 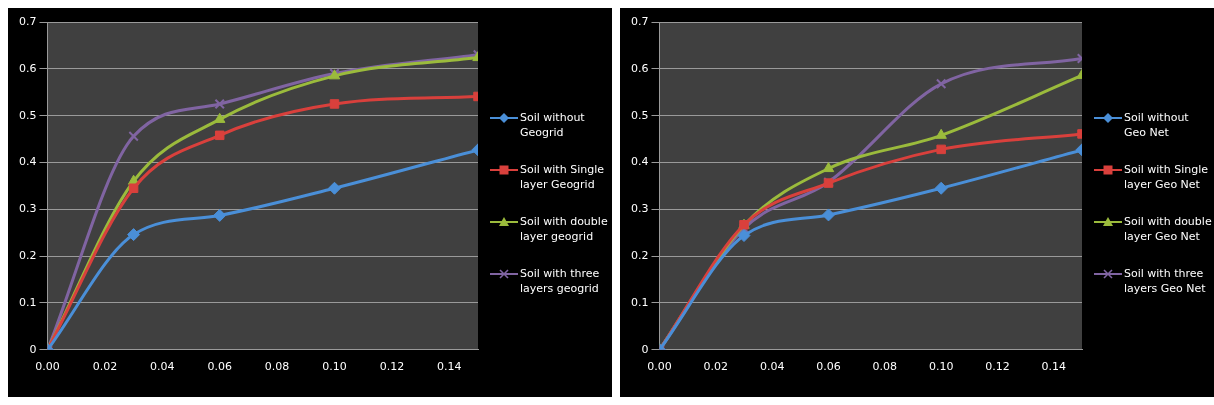 What do you see at coordinates (562, 176) in the screenshot?
I see `legend-label: Soil with Single layer Geogrid` at bounding box center [562, 176].